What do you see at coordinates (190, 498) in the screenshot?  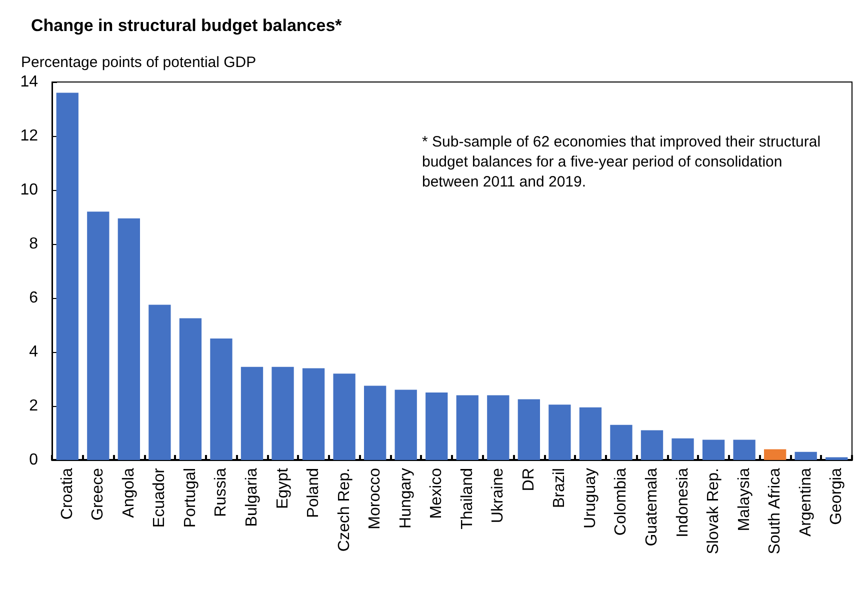 I see `x-tick-label: Portugal` at bounding box center [190, 498].